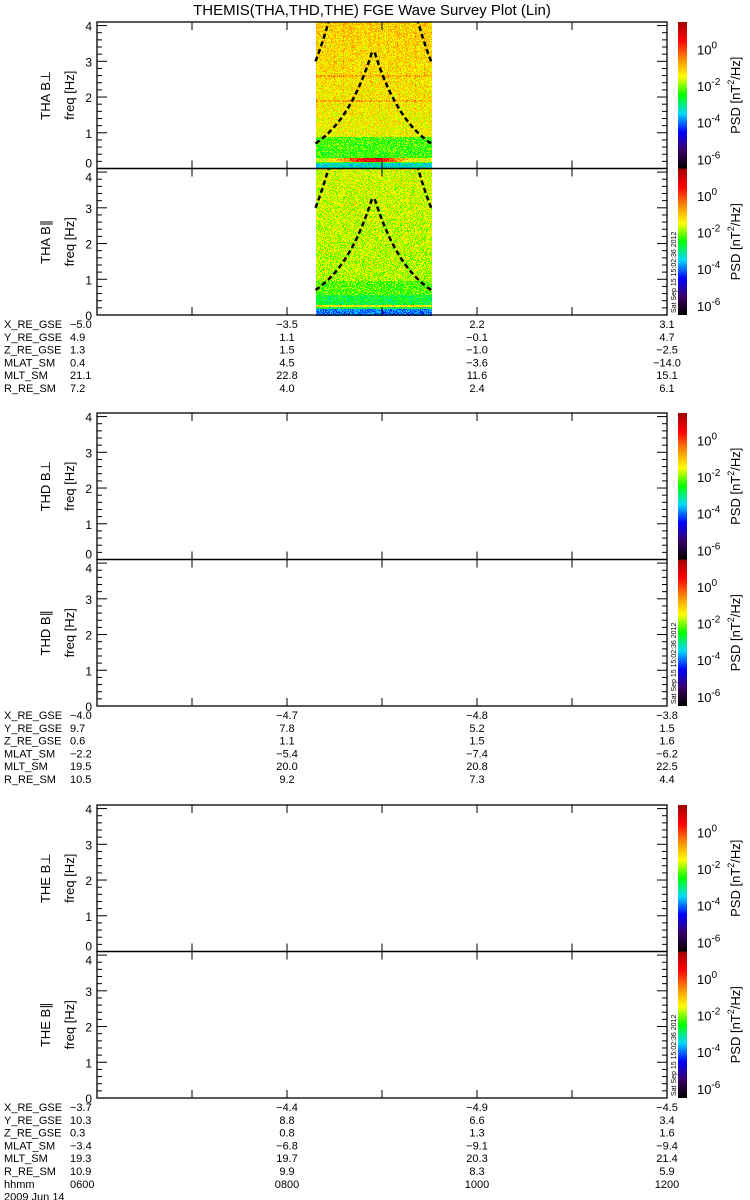 The image size is (750, 1200). Describe the element at coordinates (476, 325) in the screenshot. I see `ephemeris-value: 2.2` at that location.